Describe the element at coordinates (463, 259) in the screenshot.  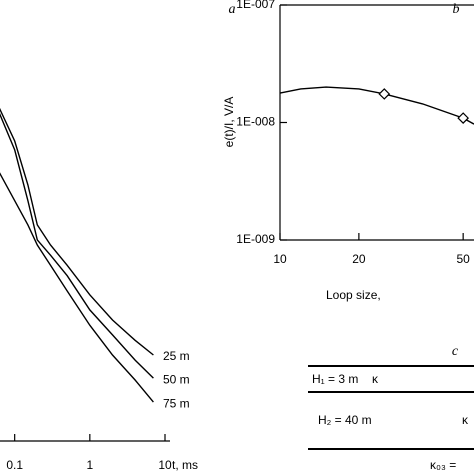
I see `x-tick-label: 50` at that location.